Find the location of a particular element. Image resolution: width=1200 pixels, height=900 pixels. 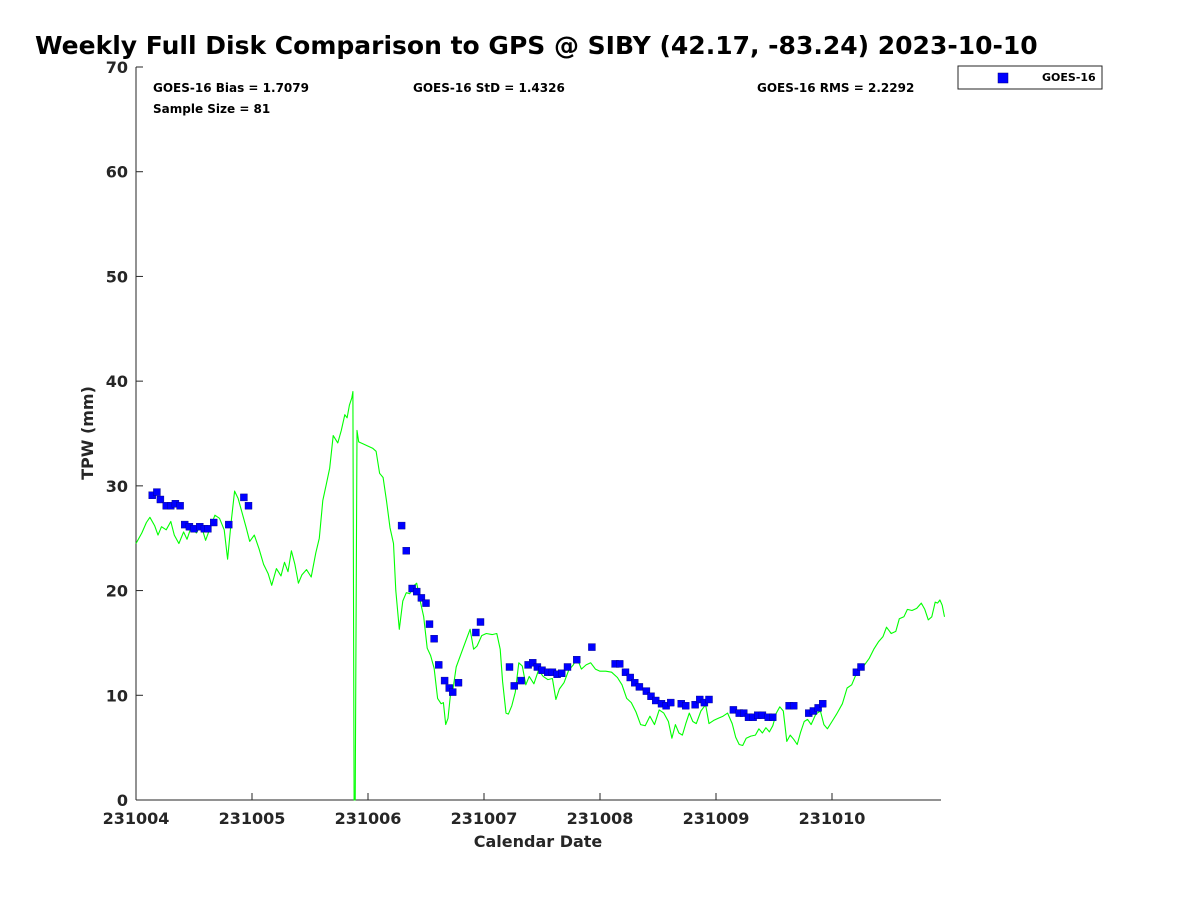

legend-box is located at coordinates (1030, 77).